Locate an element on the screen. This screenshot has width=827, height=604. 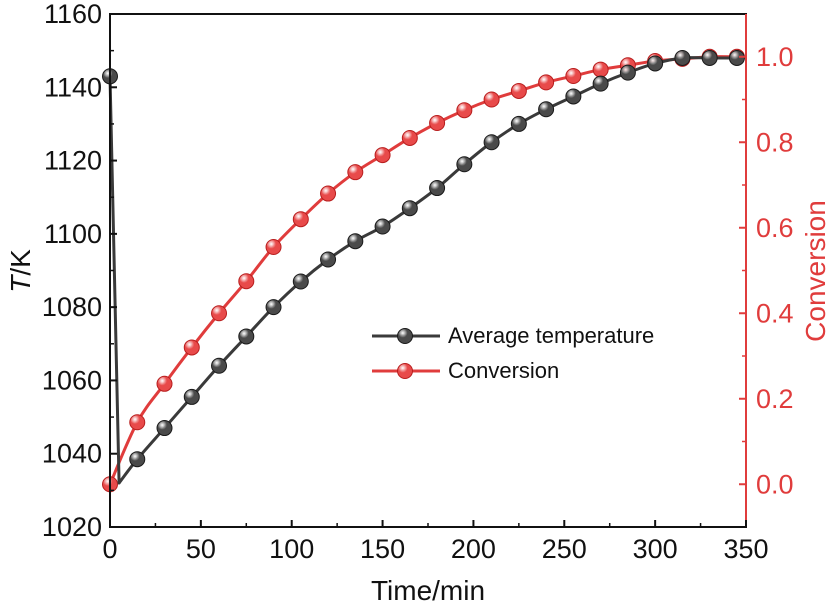
y-left-axis-title-italic: T is located at coordinates (20, 283).